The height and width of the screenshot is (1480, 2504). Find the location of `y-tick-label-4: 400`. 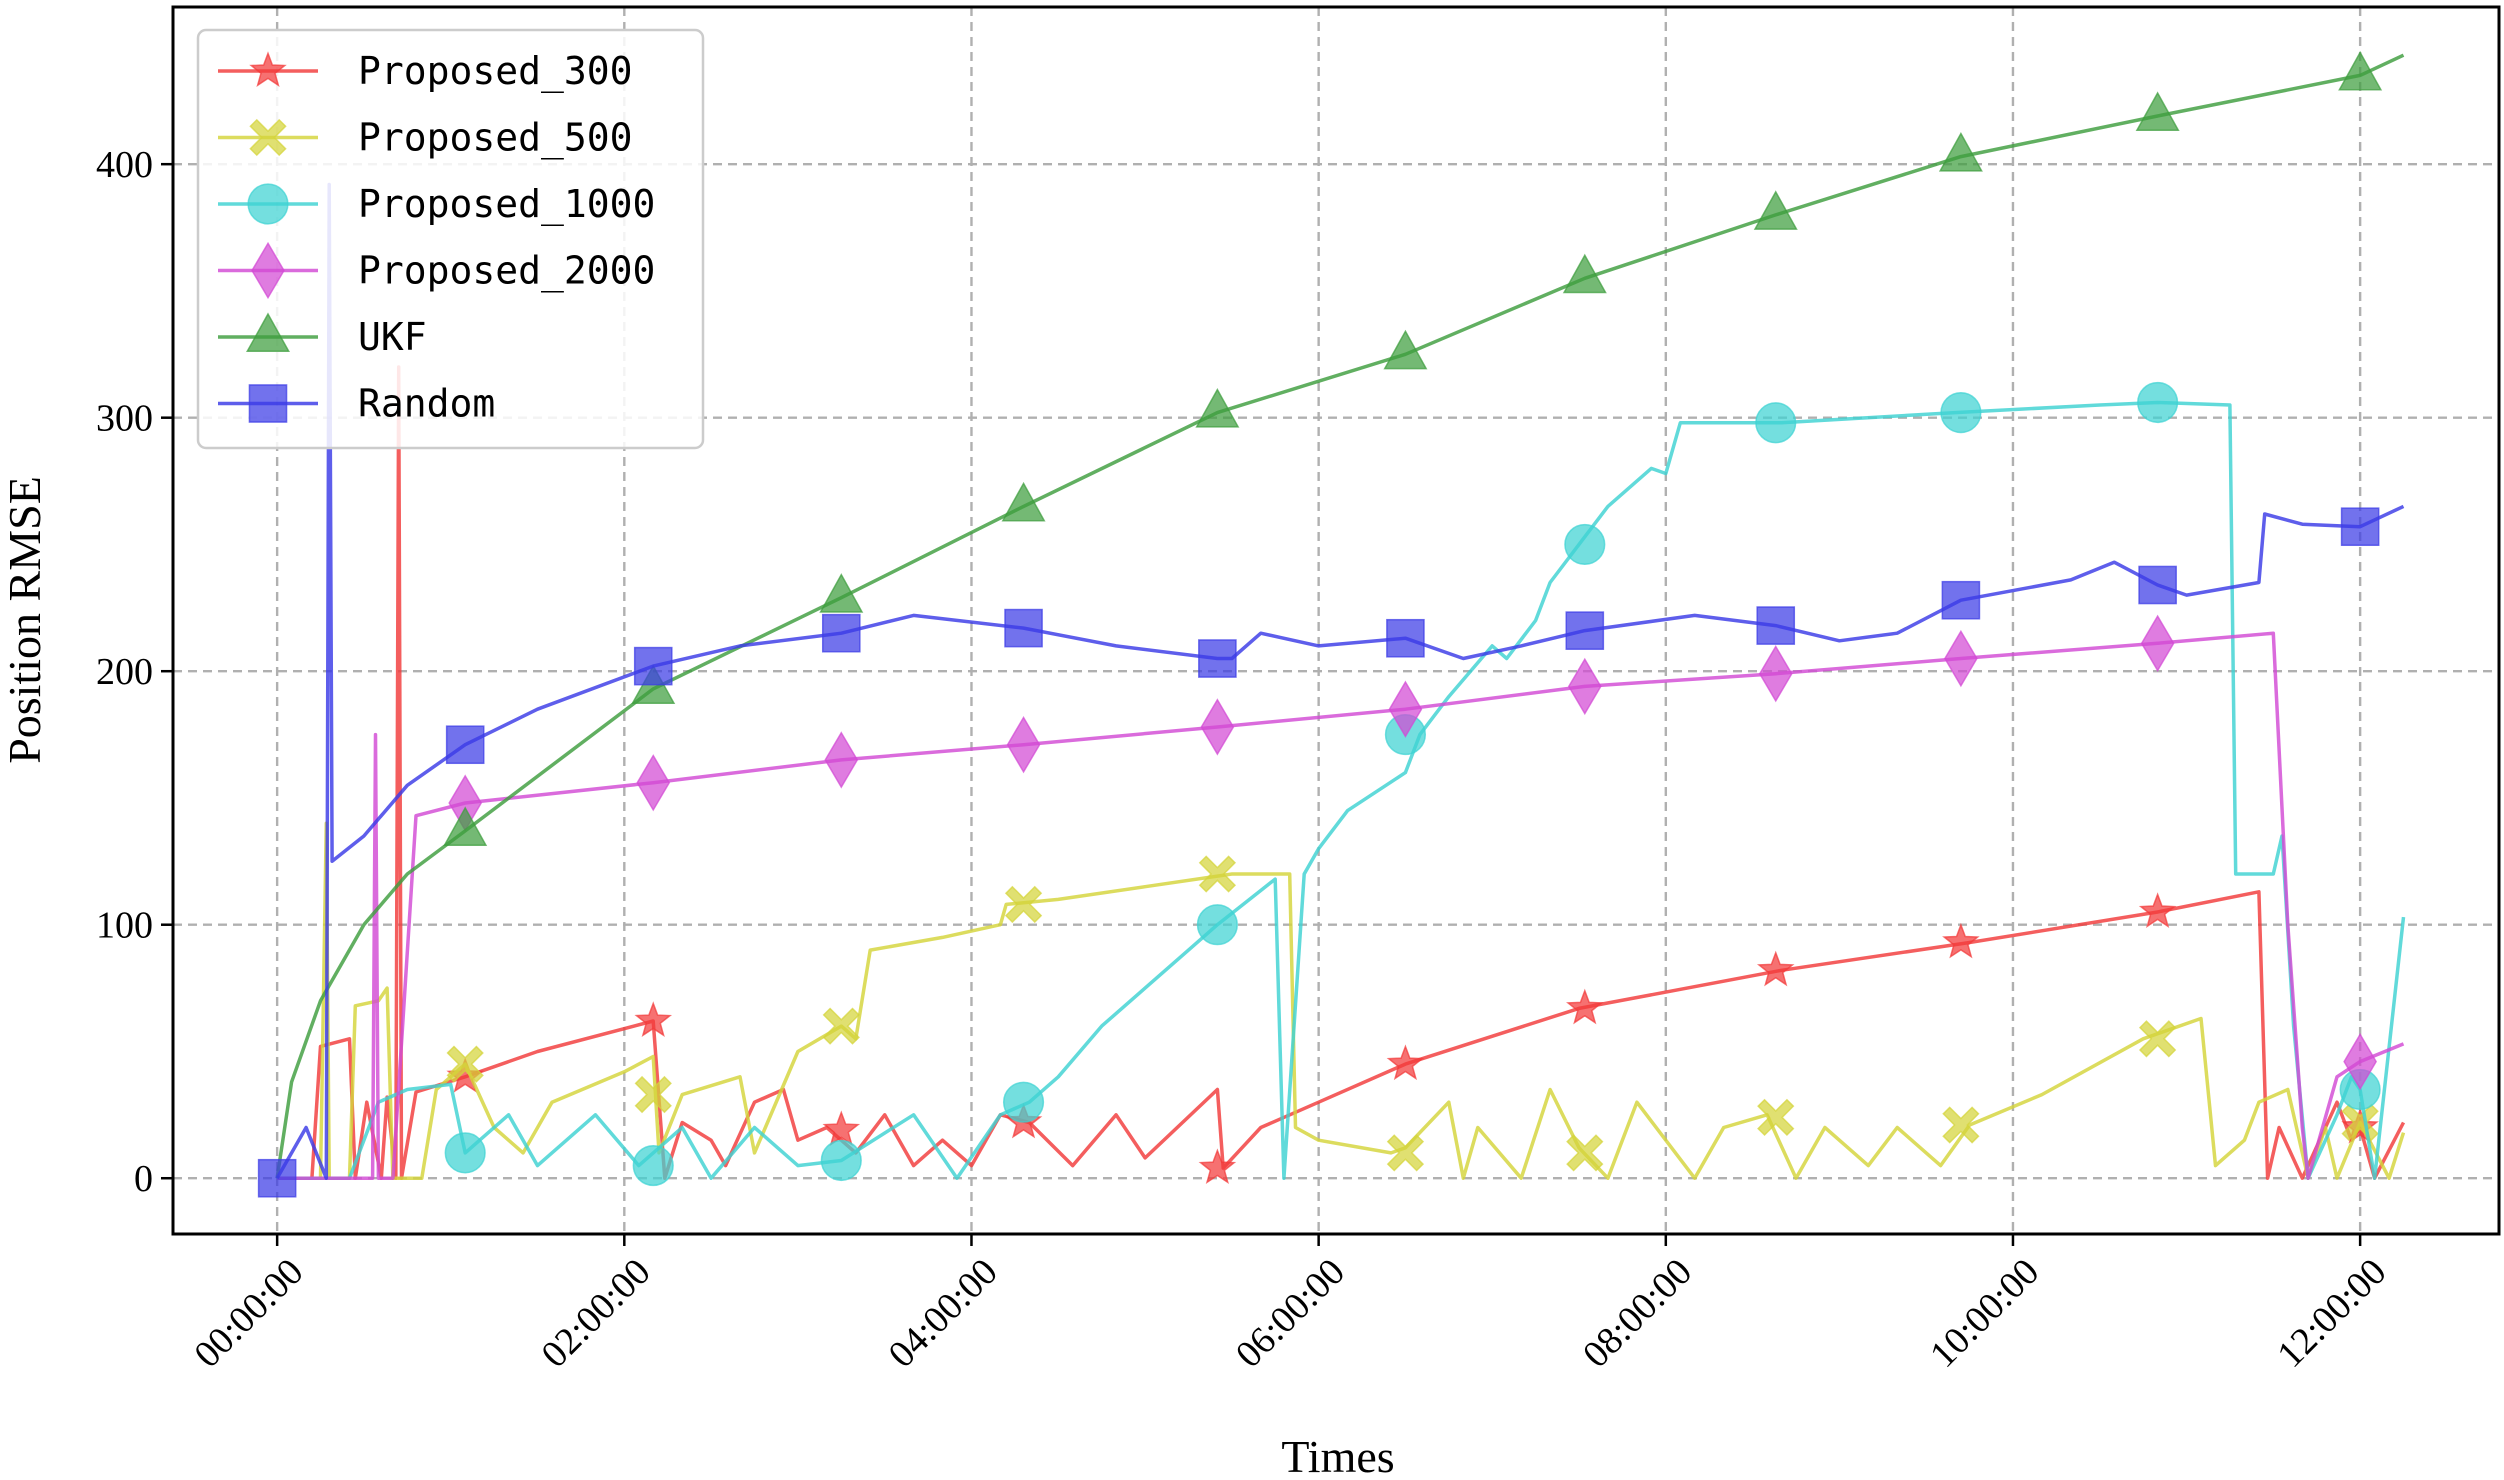

y-tick-label-4: 400 is located at coordinates (124, 165).